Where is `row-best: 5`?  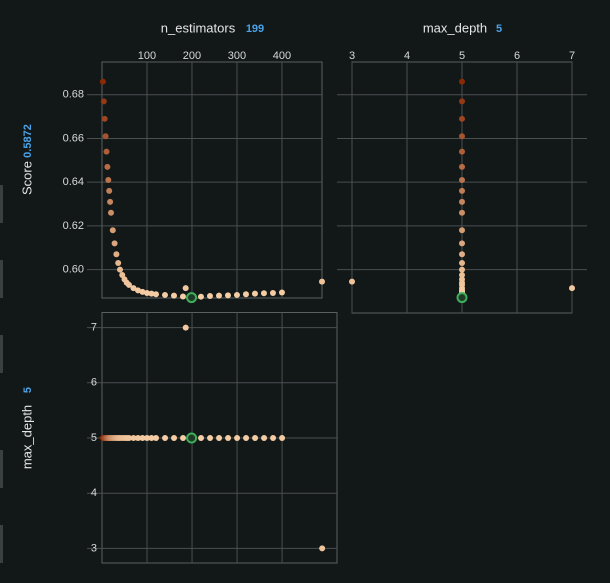 row-best: 5 is located at coordinates (28, 390).